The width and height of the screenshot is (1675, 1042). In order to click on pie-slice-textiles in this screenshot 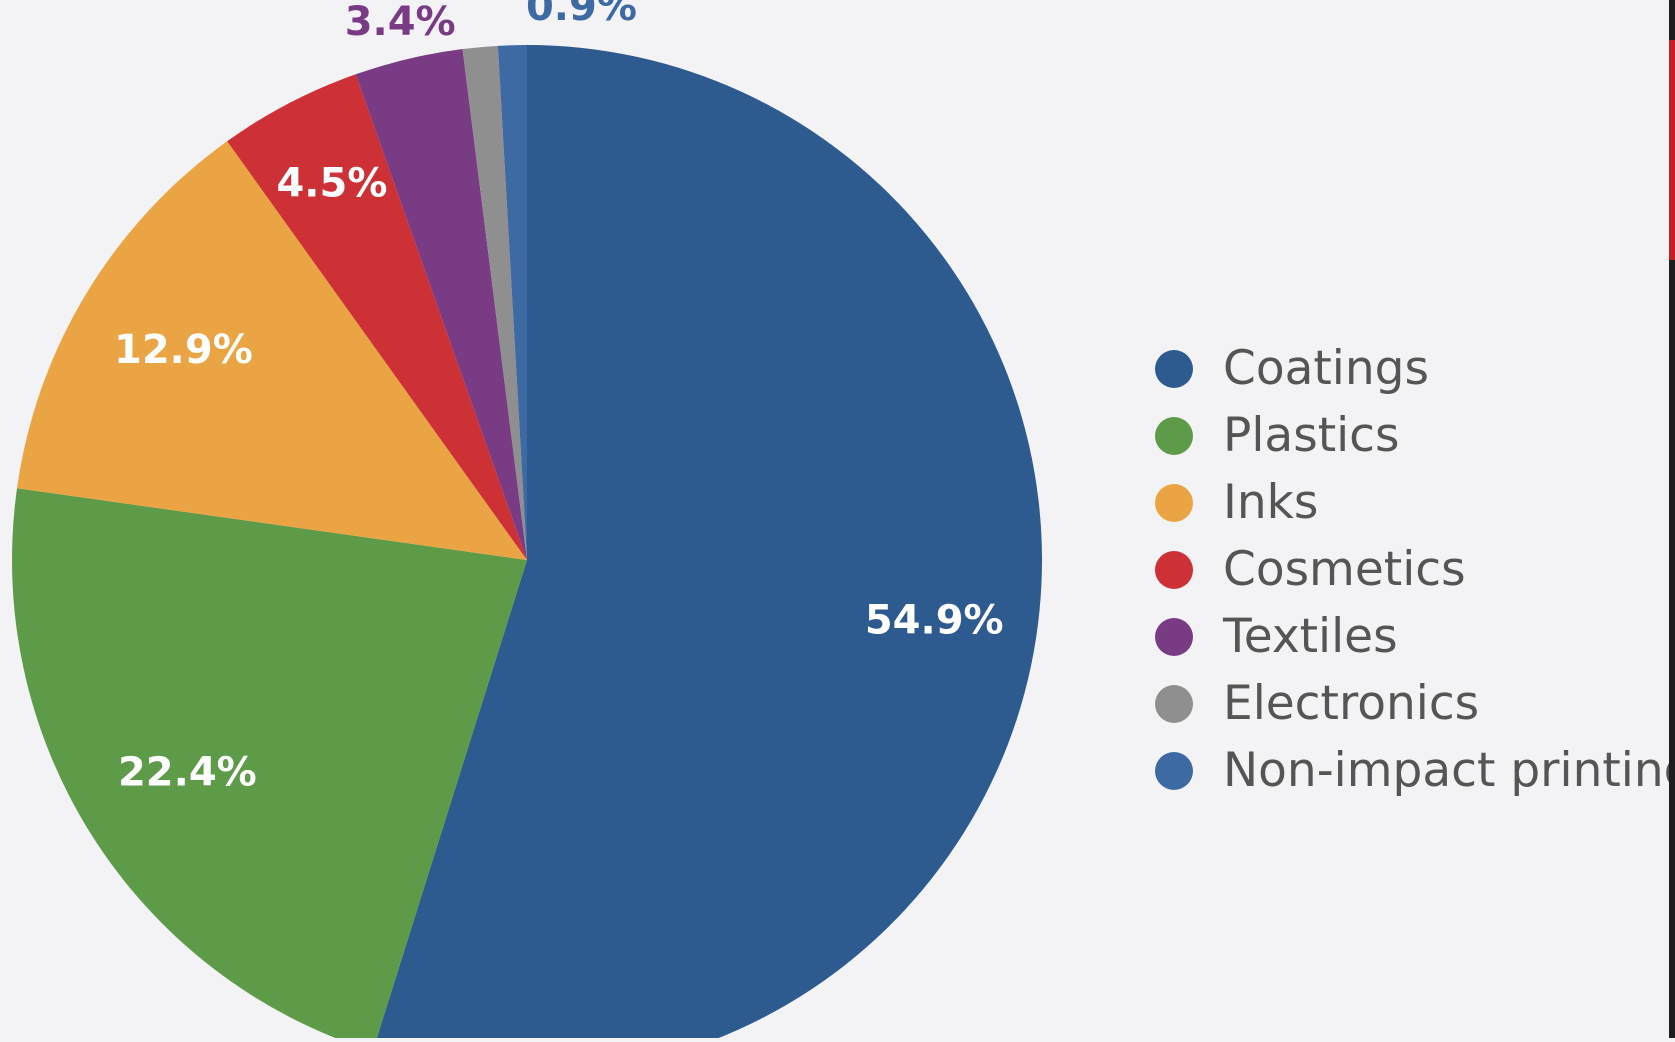, I will do `click(441, 305)`.